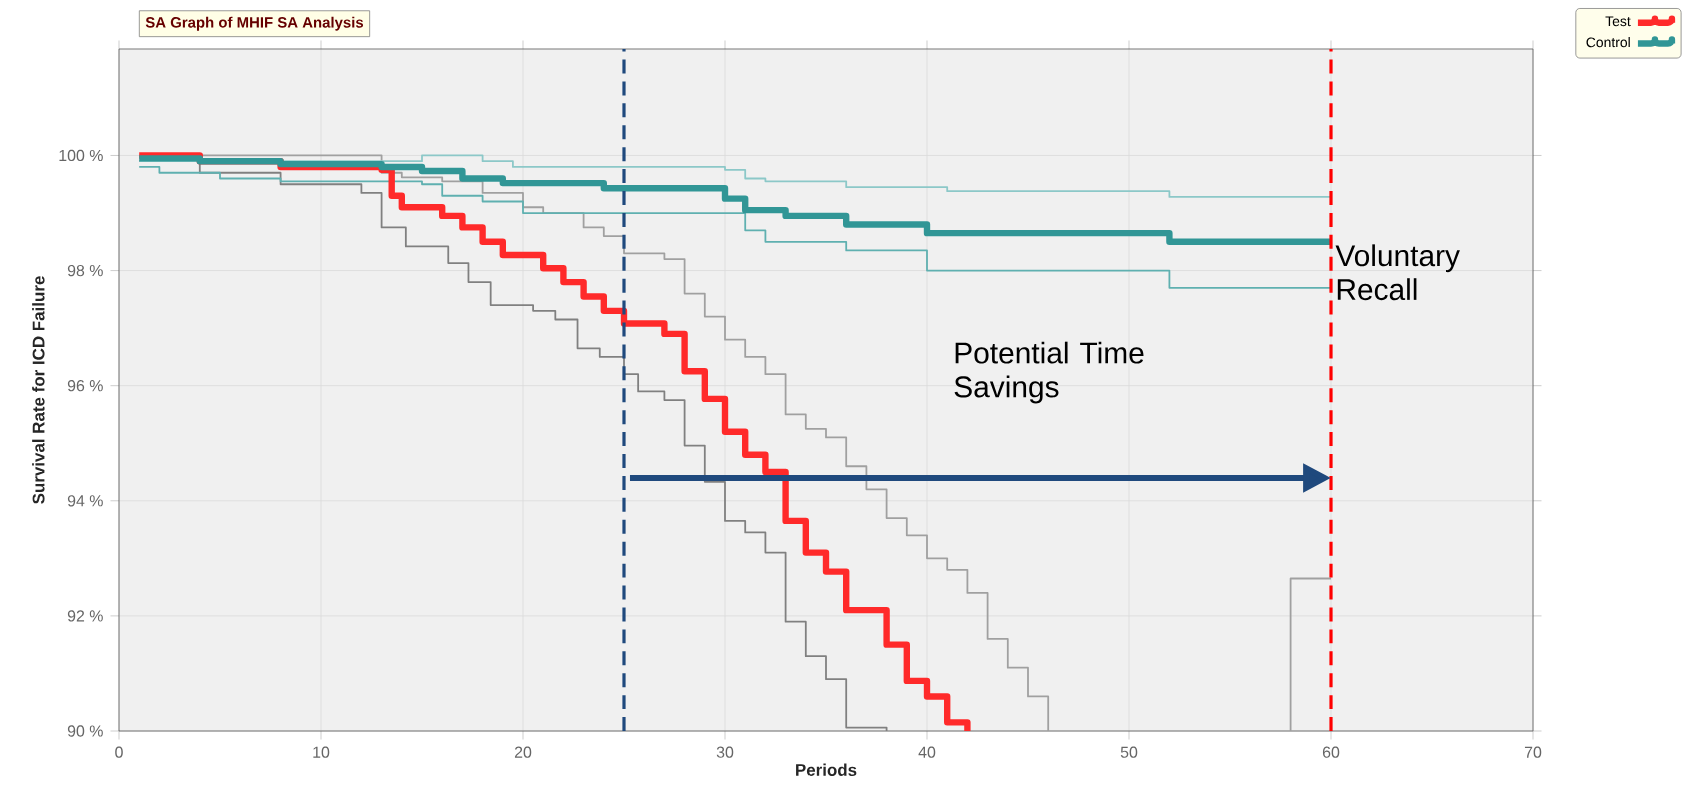 This screenshot has height=787, width=1705. I want to click on x-tick-label: 70, so click(1533, 752).